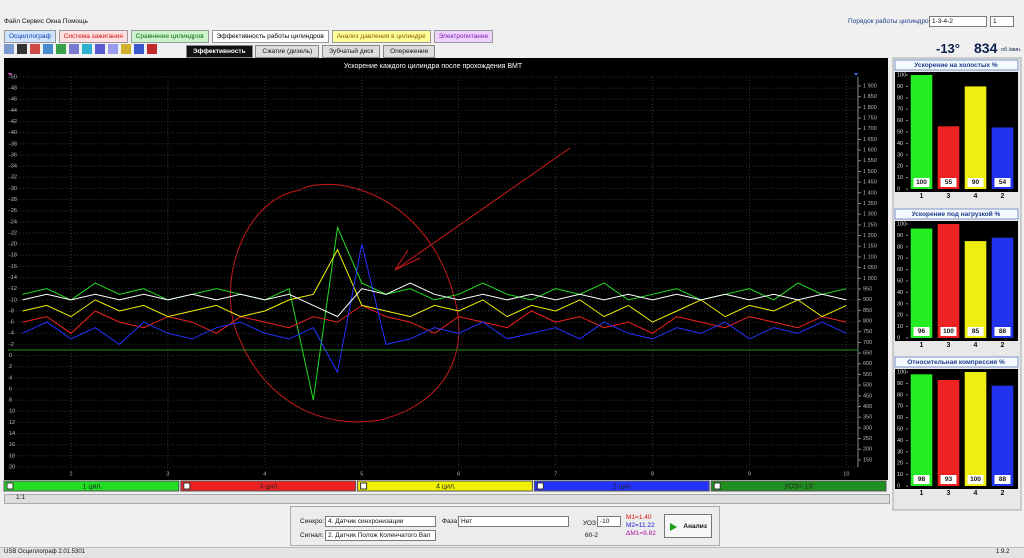 This screenshot has width=1024, height=558. Describe the element at coordinates (270, 36) in the screenshot. I see `tab-active: Эффективность работы цилиндров` at that location.